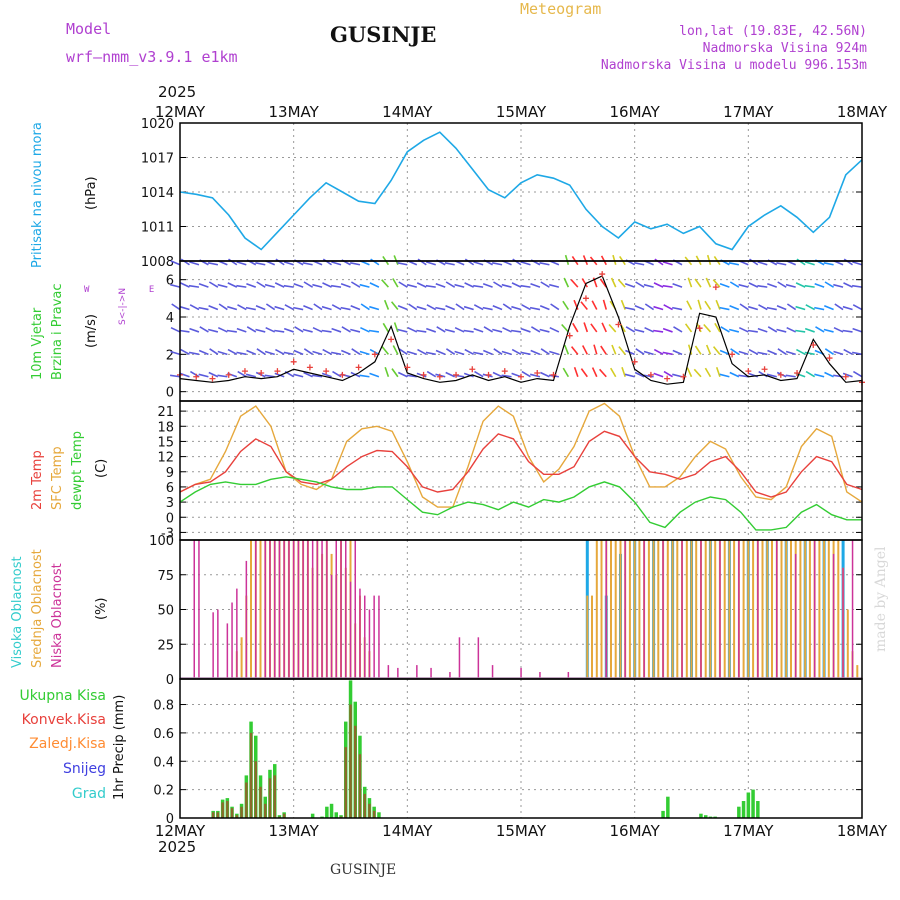 Image resolution: width=900 pixels, height=900 pixels. Describe the element at coordinates (407, 112) in the screenshot. I see `x-tick-label-top: 14MAY` at that location.